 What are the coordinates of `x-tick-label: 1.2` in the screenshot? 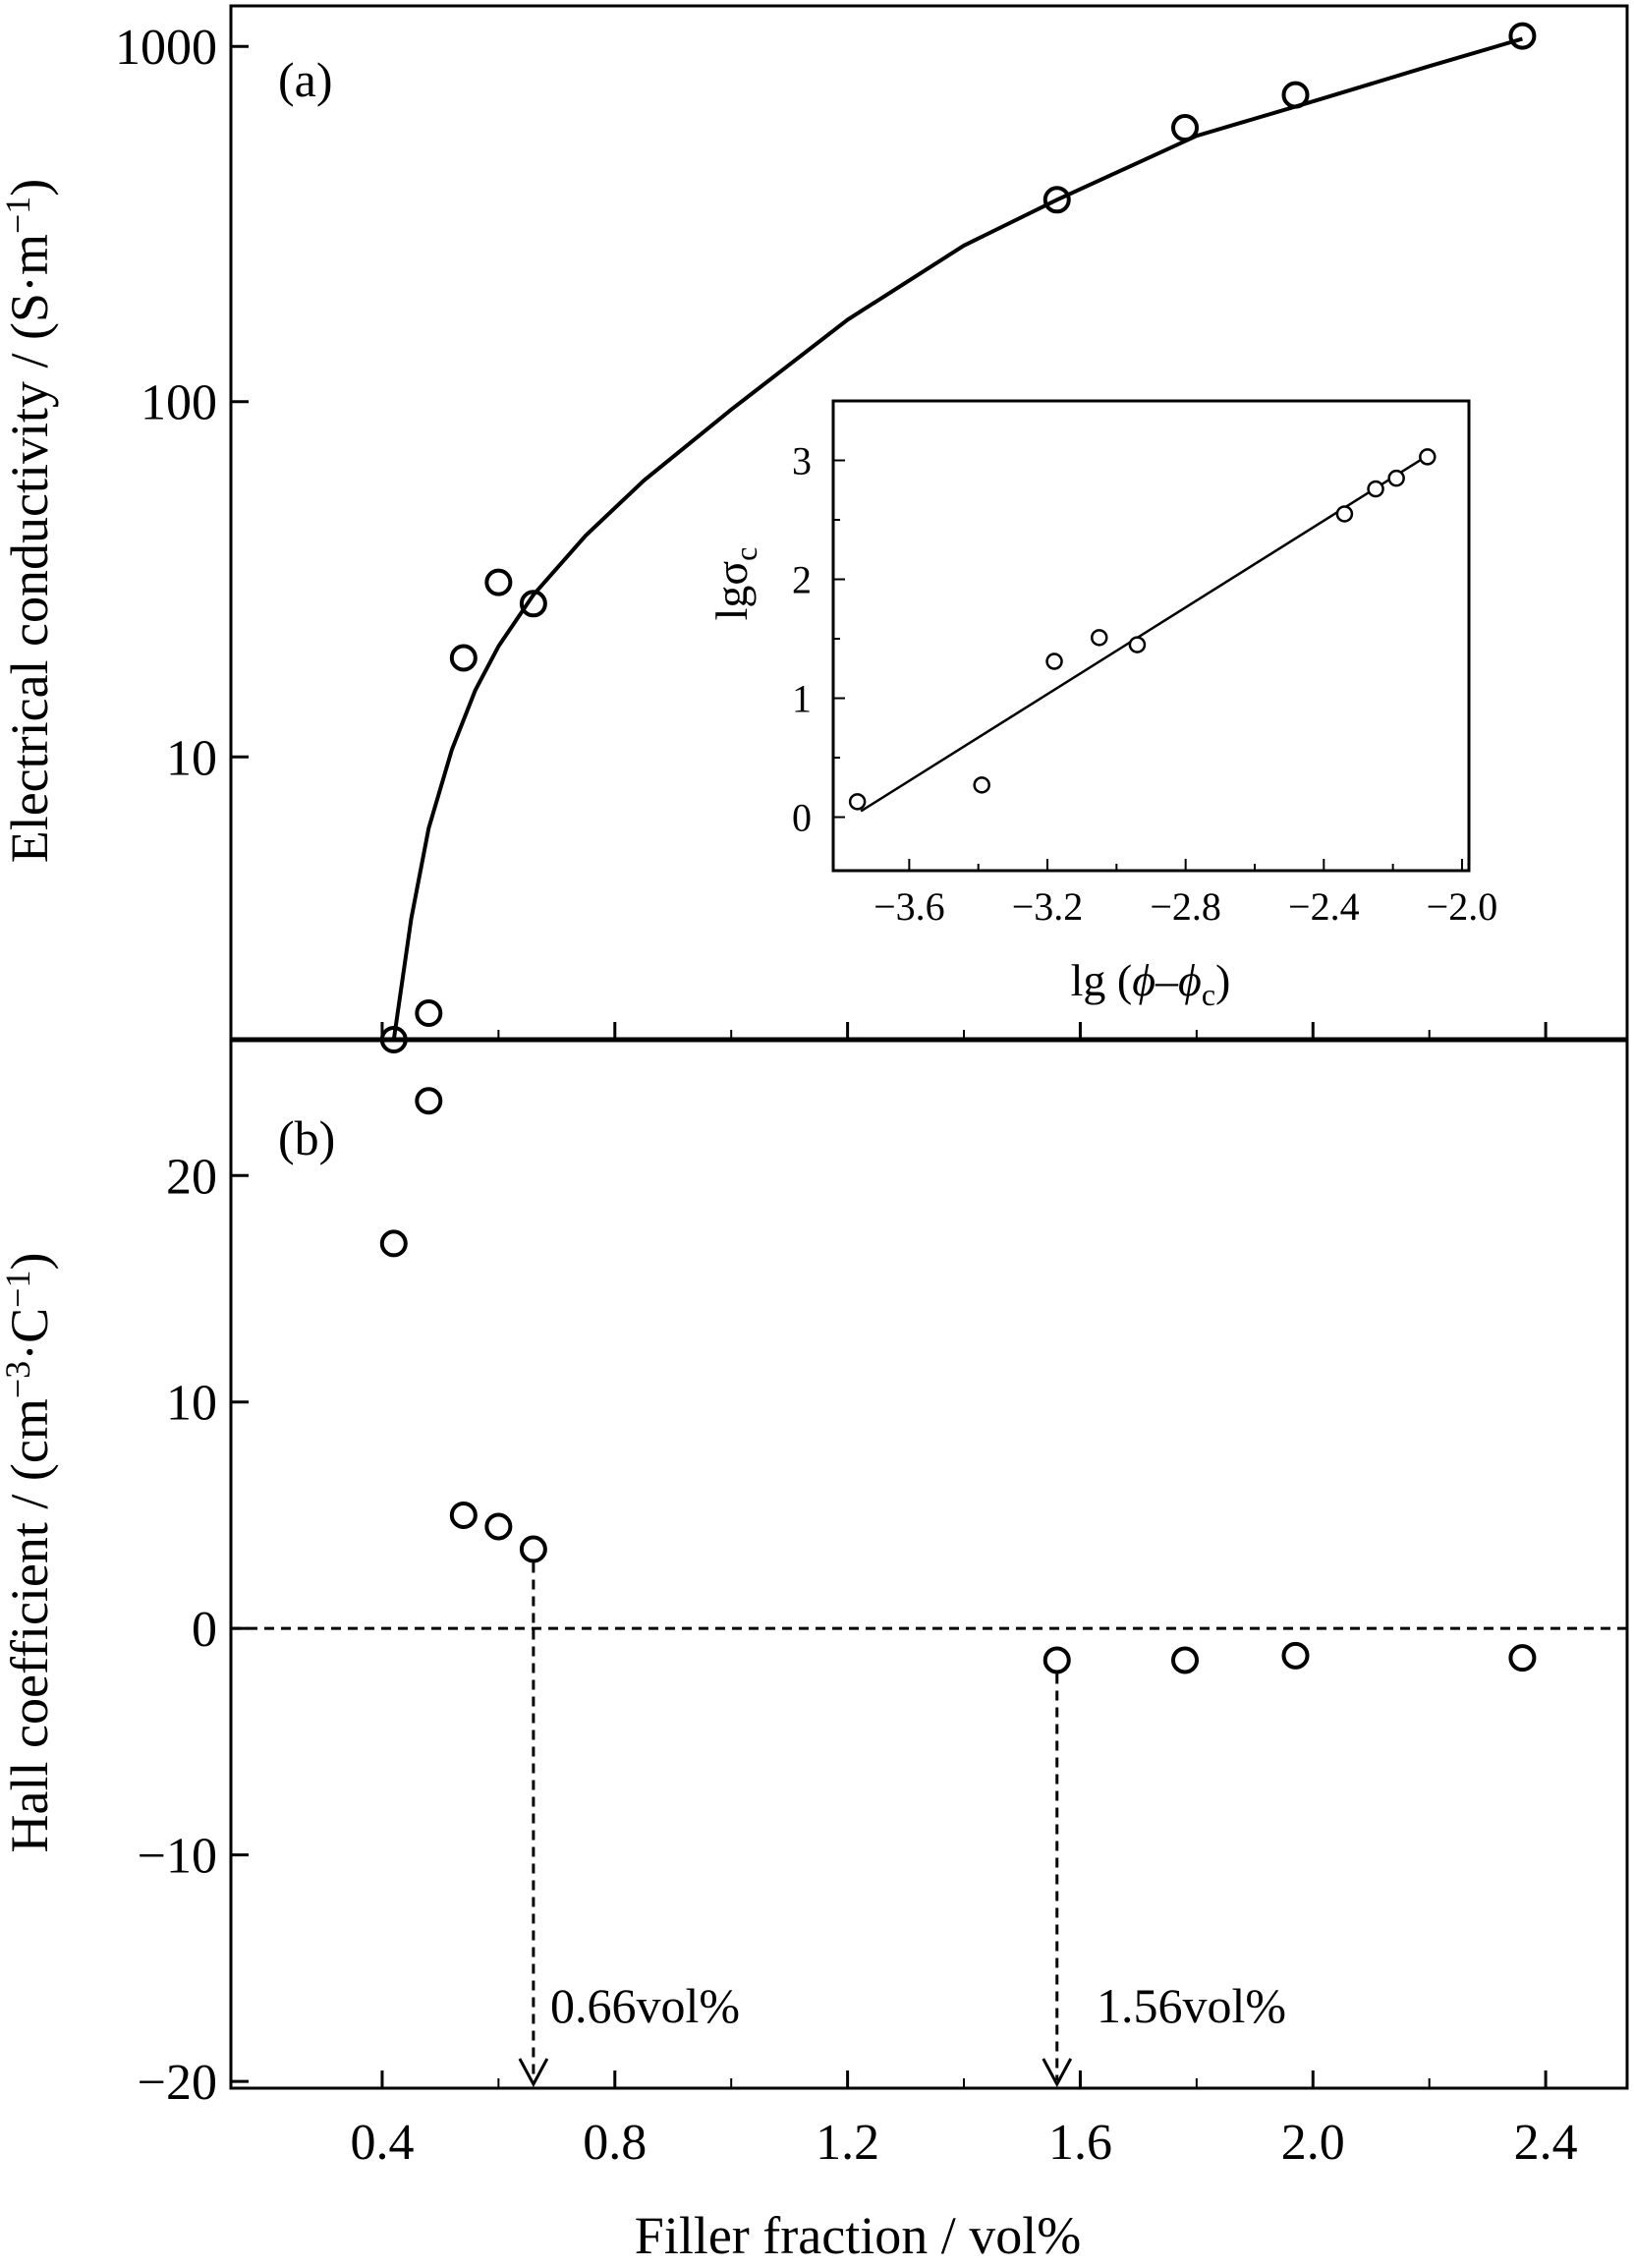 It's located at (848, 2143).